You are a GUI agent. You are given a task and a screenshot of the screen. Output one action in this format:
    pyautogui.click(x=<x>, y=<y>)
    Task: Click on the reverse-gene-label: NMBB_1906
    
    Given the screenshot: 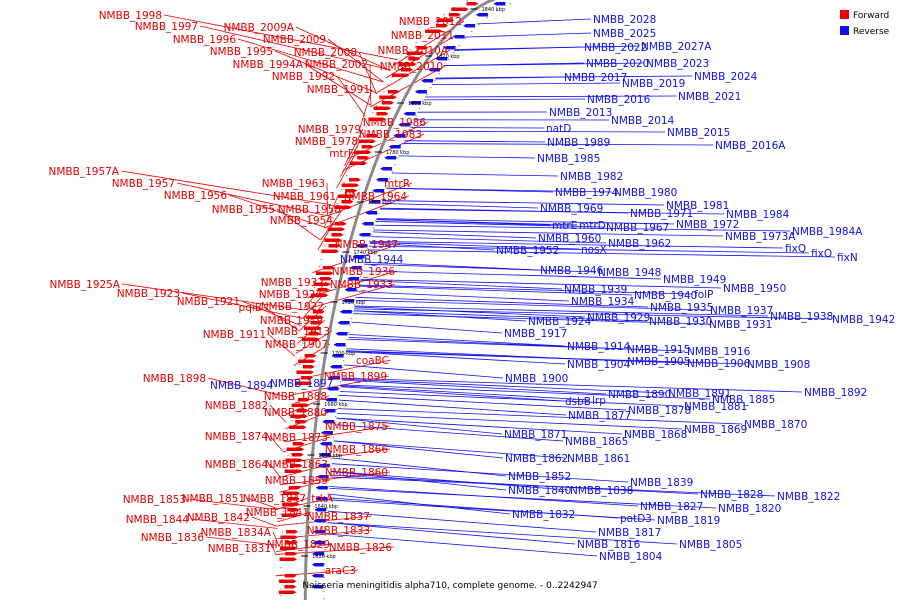 What is the action you would take?
    pyautogui.click(x=719, y=364)
    